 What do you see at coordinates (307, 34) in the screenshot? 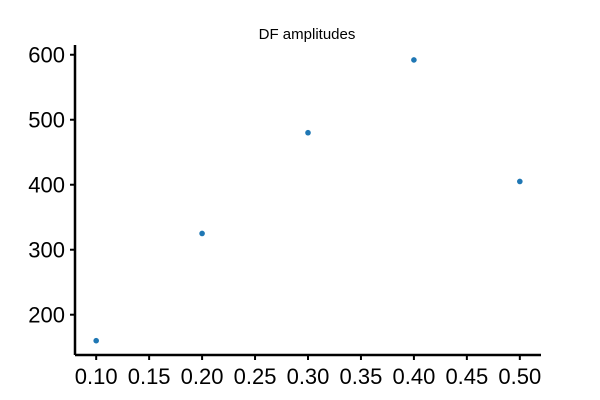
I see `chart-title: DF amplitudes` at bounding box center [307, 34].